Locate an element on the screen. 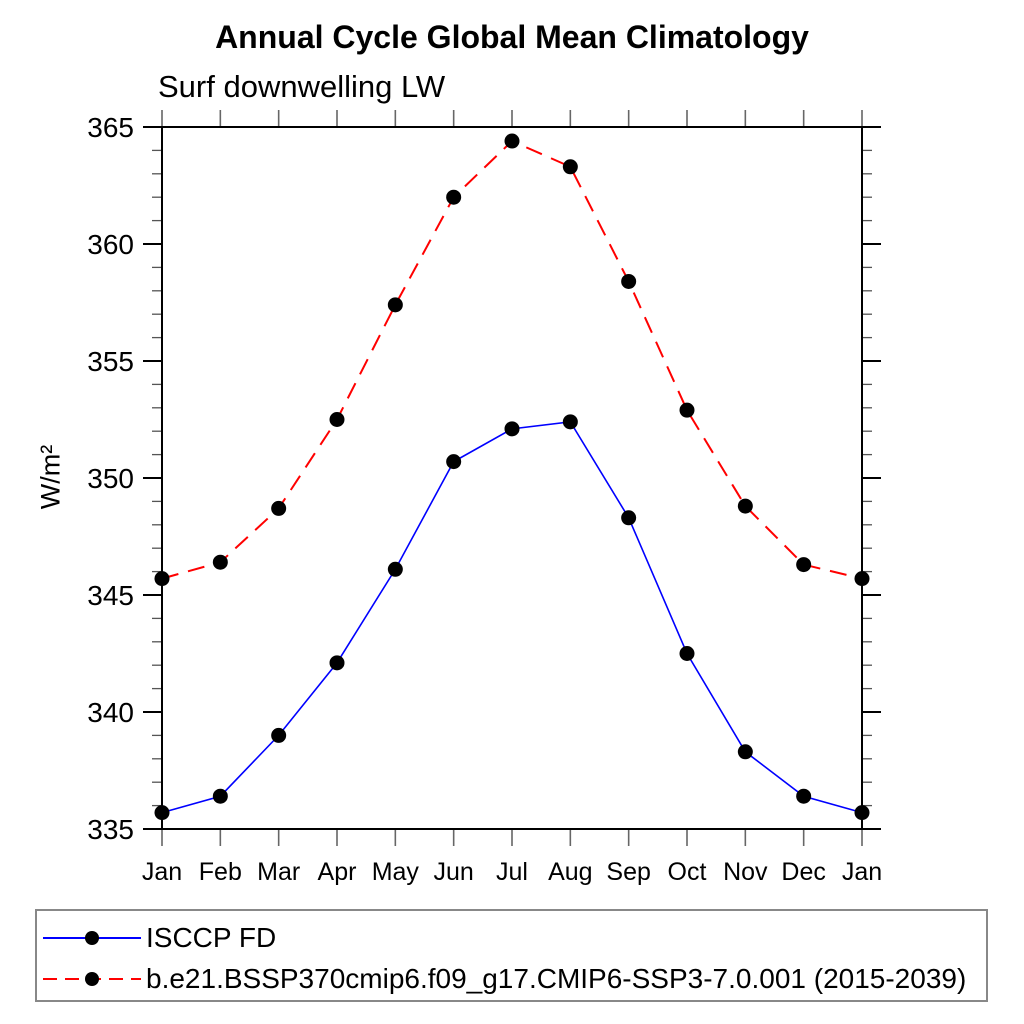 This screenshot has width=1024, height=1024. x-tick-label: Sep is located at coordinates (628, 872).